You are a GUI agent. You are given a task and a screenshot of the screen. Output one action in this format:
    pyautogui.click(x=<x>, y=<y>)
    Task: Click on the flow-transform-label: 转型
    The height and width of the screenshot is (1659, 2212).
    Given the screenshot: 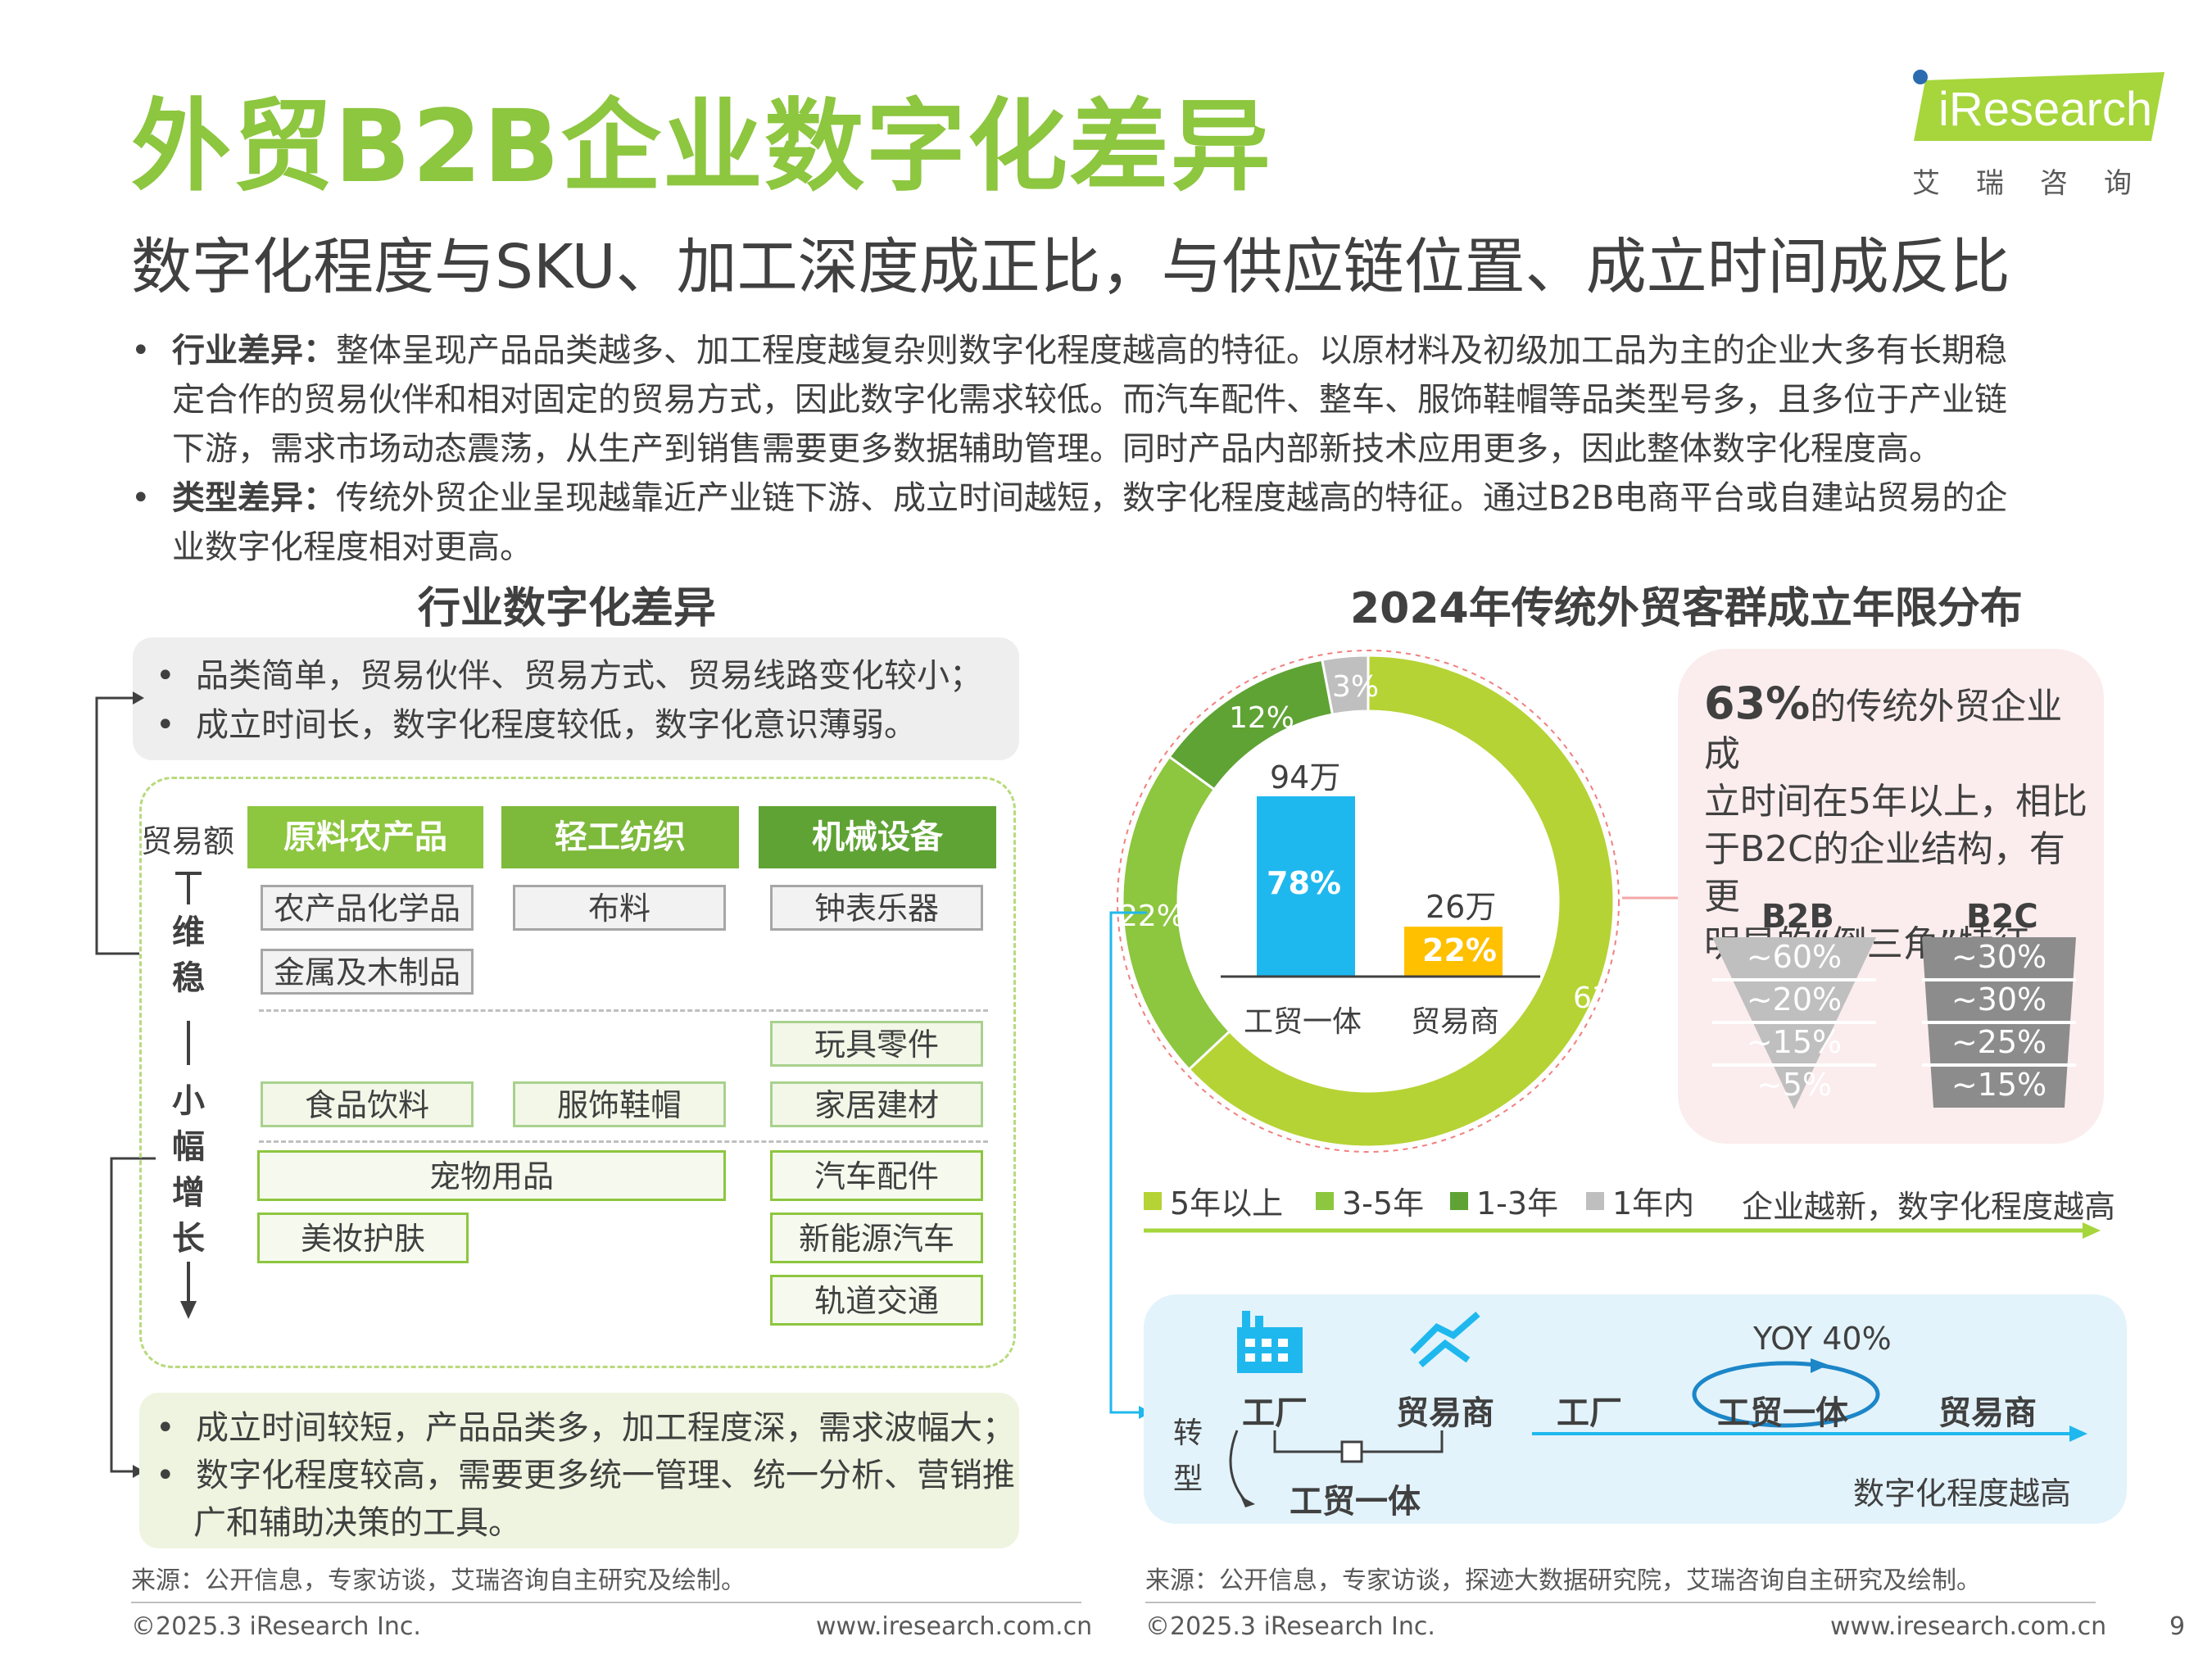 What is the action you would take?
    pyautogui.click(x=1188, y=1456)
    